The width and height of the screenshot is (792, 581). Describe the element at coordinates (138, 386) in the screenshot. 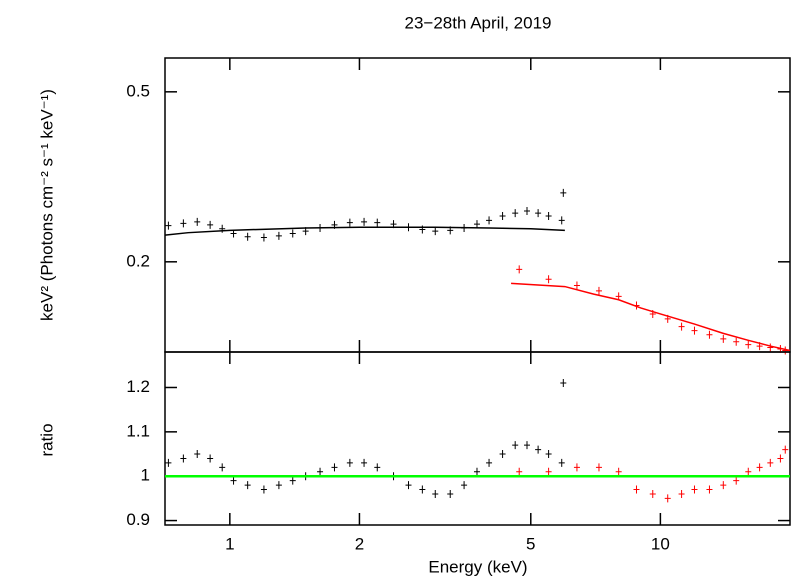

I see `y-tick-label: 1.2` at that location.